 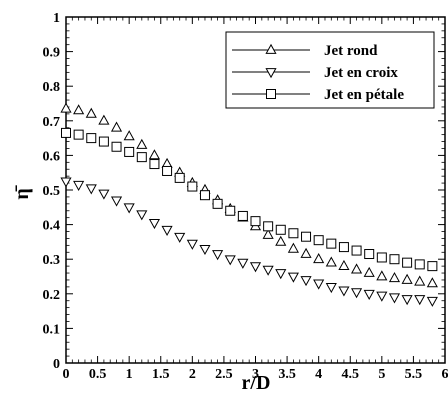 What do you see at coordinates (414, 374) in the screenshot?
I see `x-tick-label: 5.5` at bounding box center [414, 374].